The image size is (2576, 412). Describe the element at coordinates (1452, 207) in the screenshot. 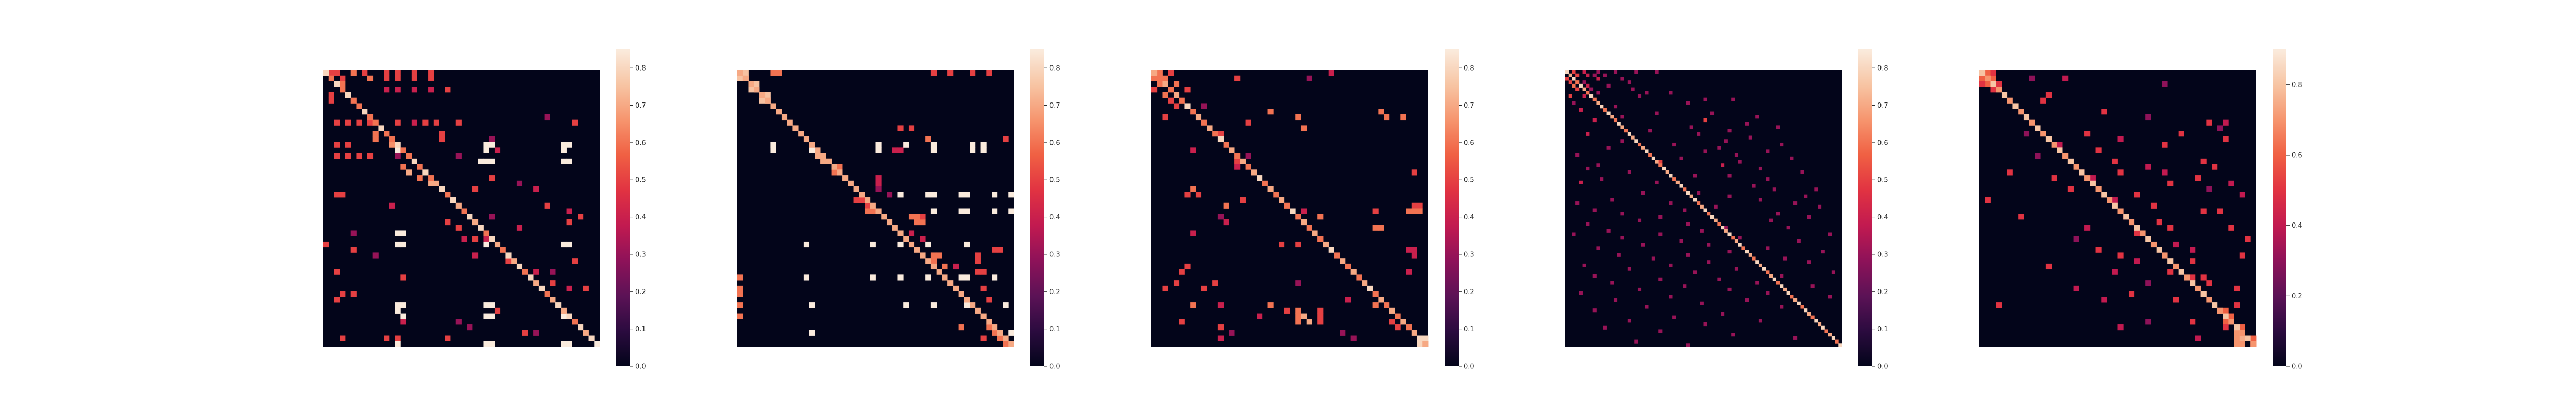

I see `colorbar` at that location.